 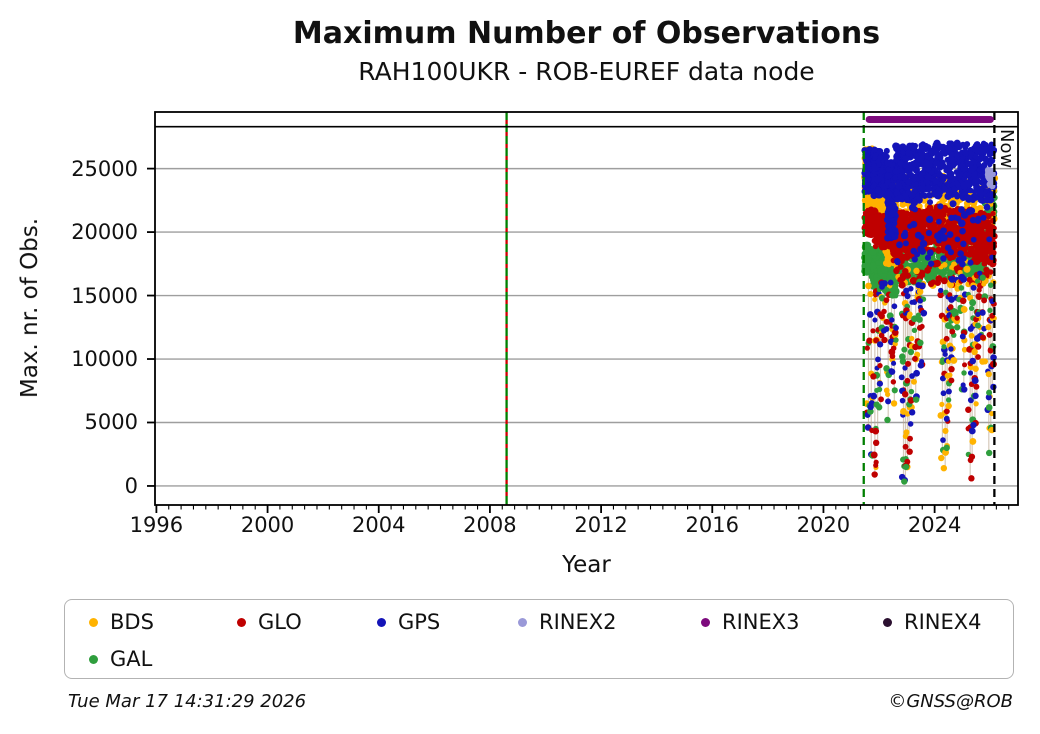 I want to click on legend-label: RINEX3, so click(x=761, y=622).